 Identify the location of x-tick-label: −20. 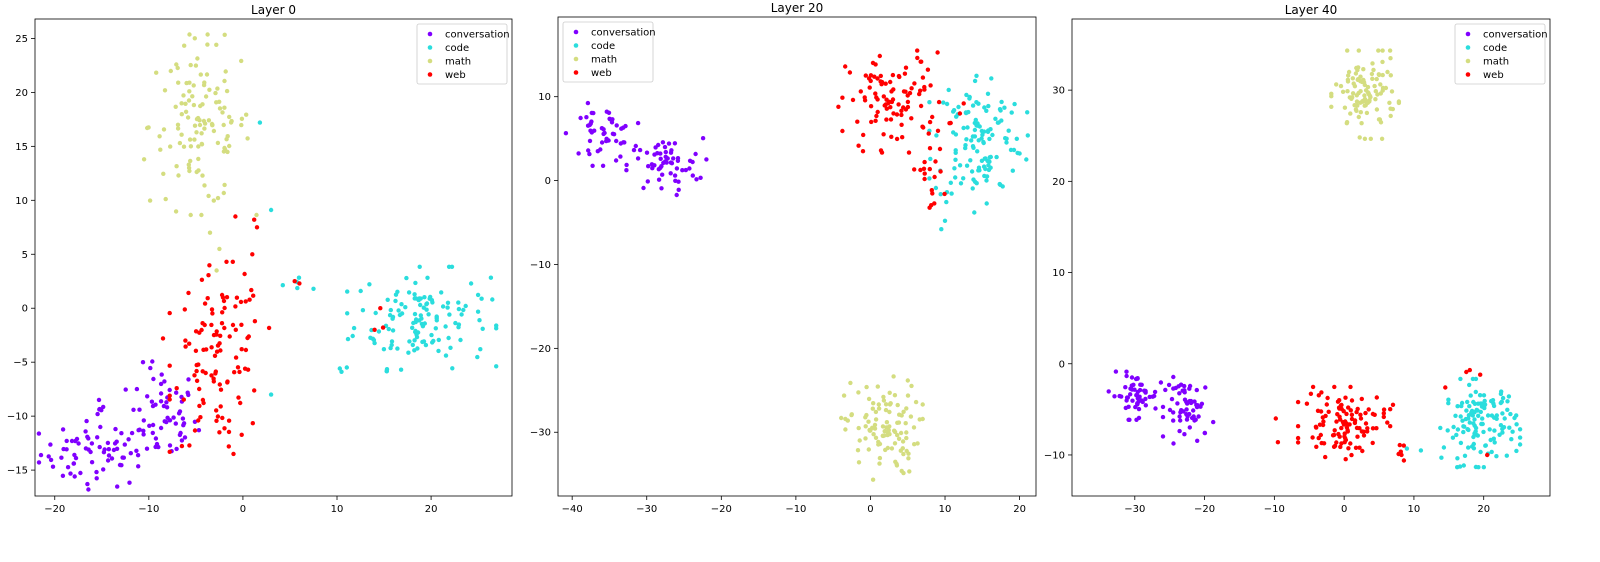
(721, 509).